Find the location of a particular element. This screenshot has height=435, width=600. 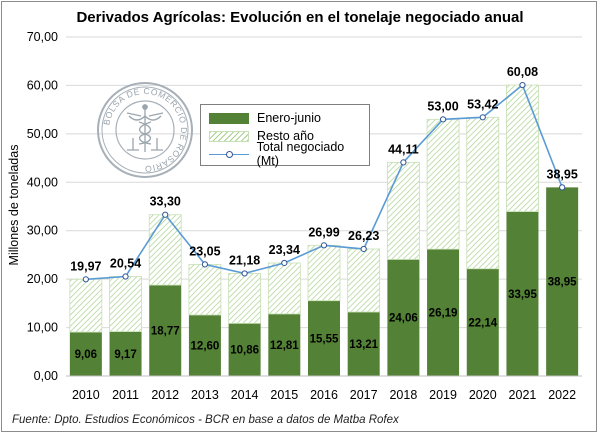

x-tick-label: 2014 is located at coordinates (245, 395).